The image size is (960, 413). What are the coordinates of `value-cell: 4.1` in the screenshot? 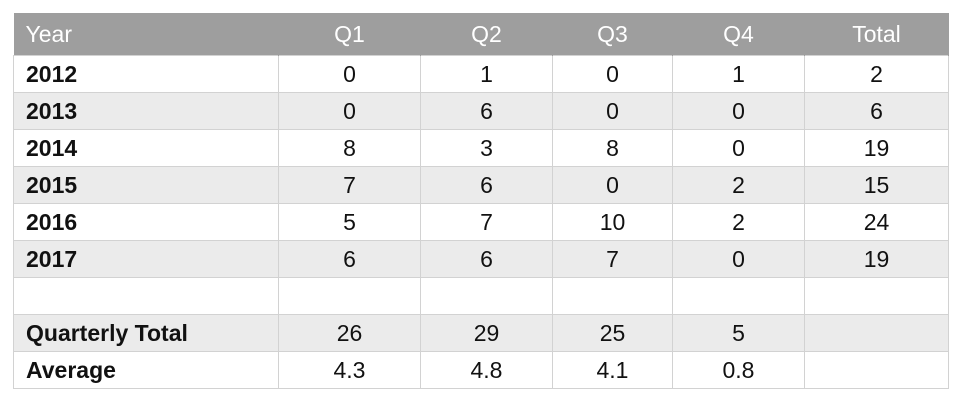 It's located at (612, 370).